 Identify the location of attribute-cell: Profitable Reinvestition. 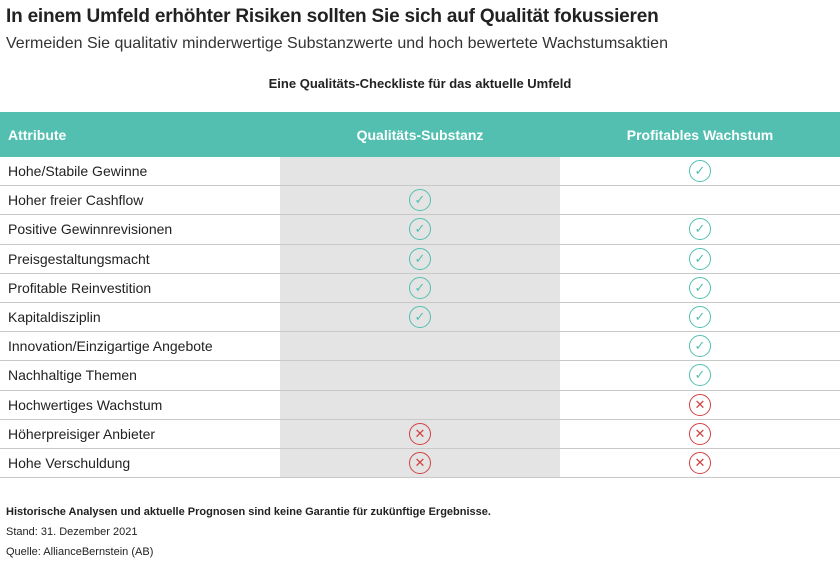
(80, 287).